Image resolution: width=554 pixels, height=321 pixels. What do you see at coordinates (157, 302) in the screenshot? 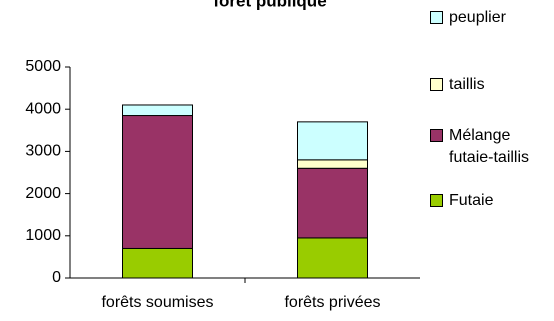
I see `x-tick-label: forêts soumises` at bounding box center [157, 302].